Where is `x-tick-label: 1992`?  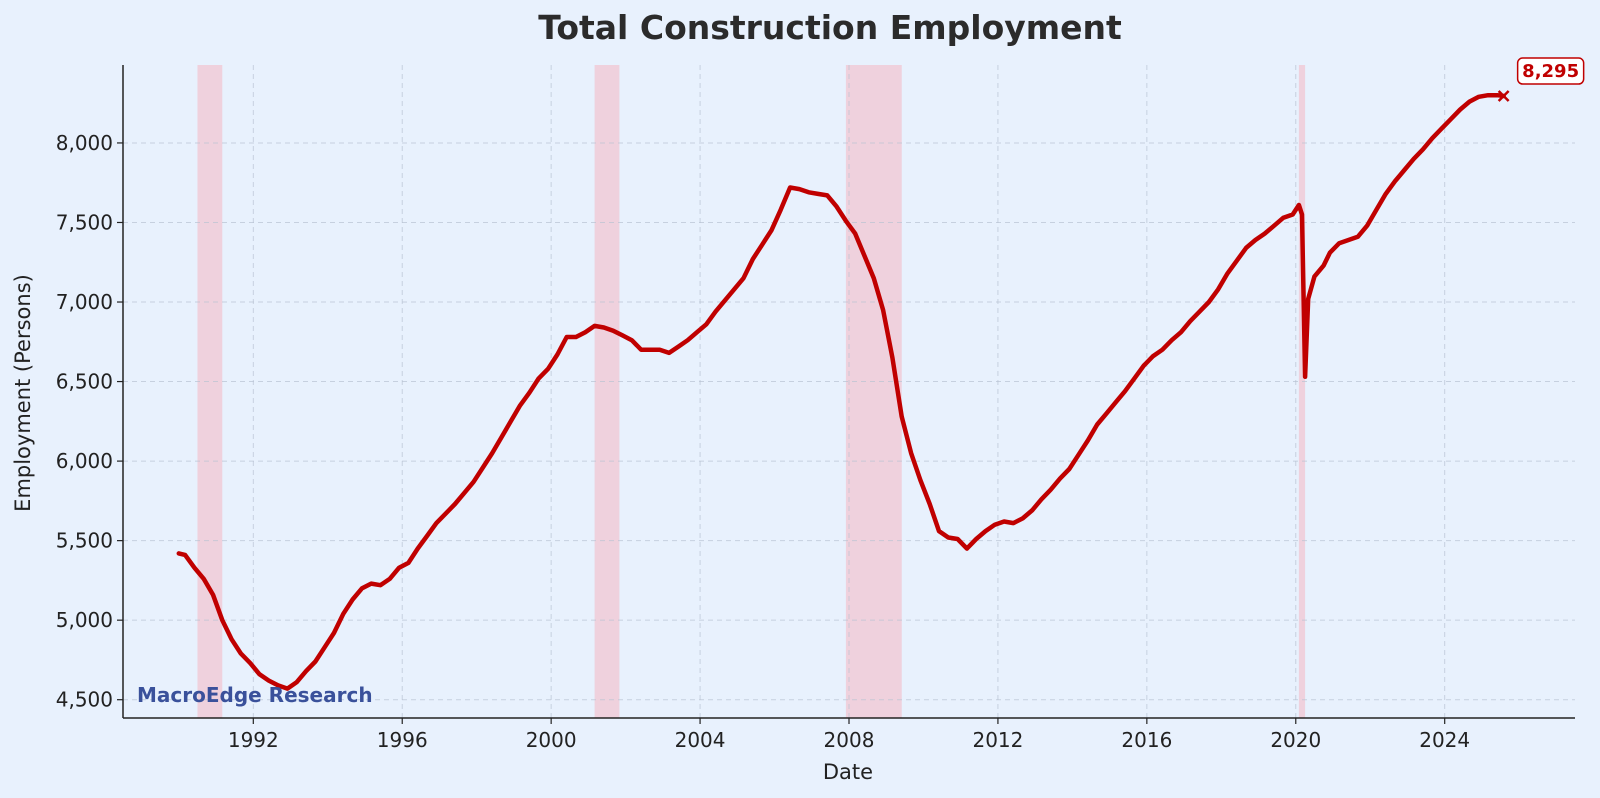
x-tick-label: 1992 is located at coordinates (253, 740).